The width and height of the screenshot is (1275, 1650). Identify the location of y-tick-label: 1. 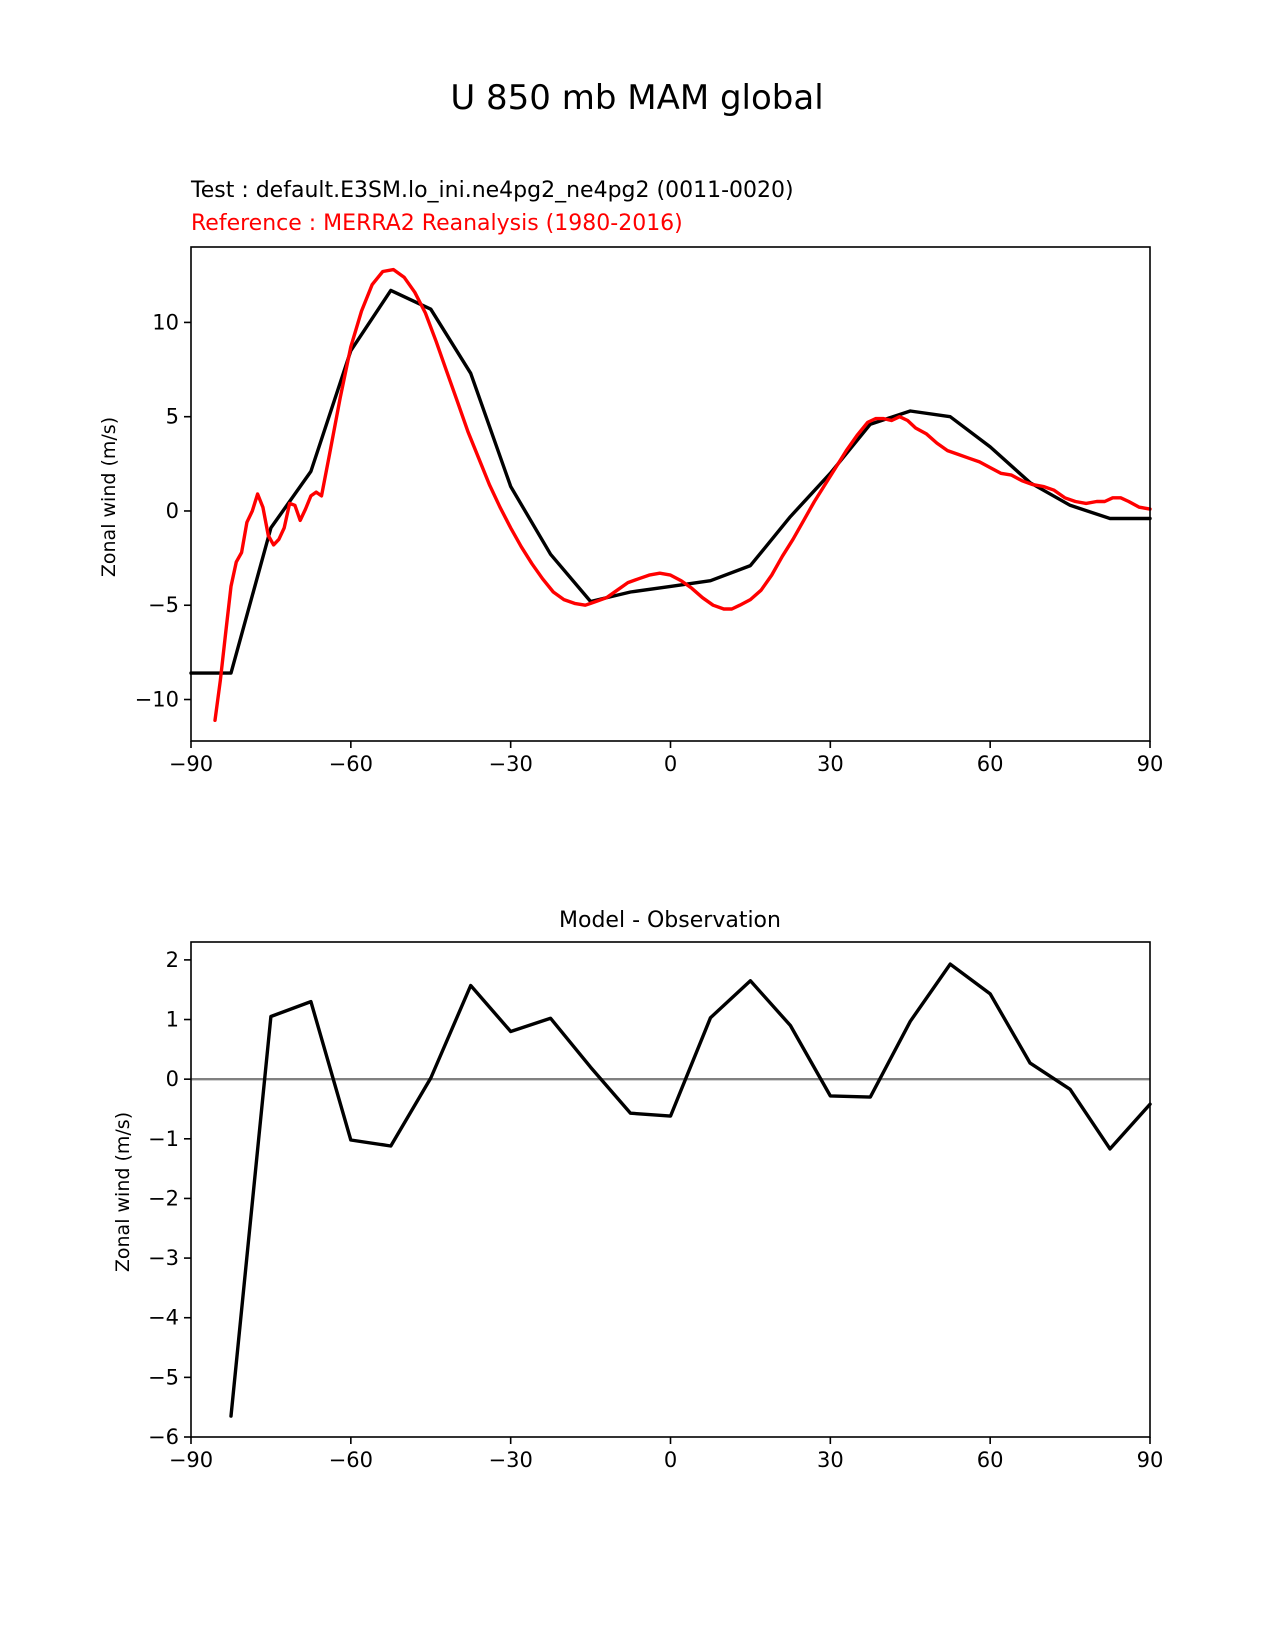
(172, 1020).